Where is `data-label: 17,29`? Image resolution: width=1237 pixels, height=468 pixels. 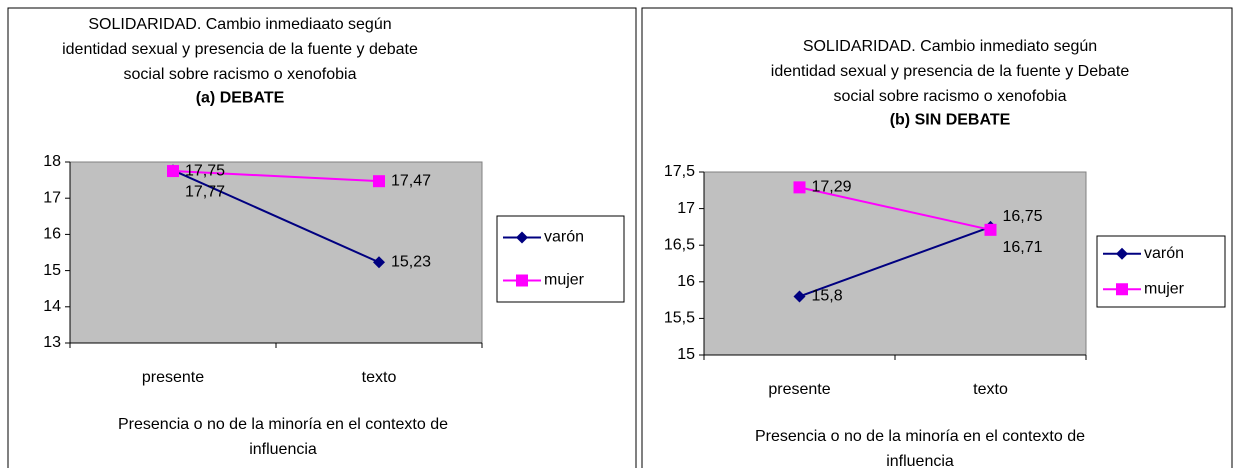 data-label: 17,29 is located at coordinates (832, 187).